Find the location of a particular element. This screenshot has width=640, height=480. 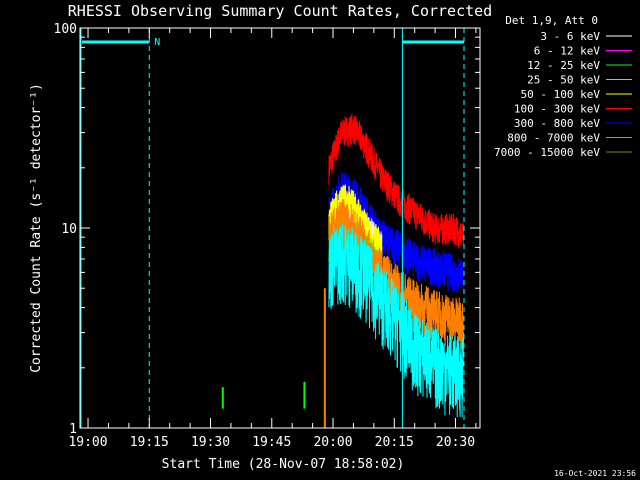

series-layer is located at coordinates (396, 266).